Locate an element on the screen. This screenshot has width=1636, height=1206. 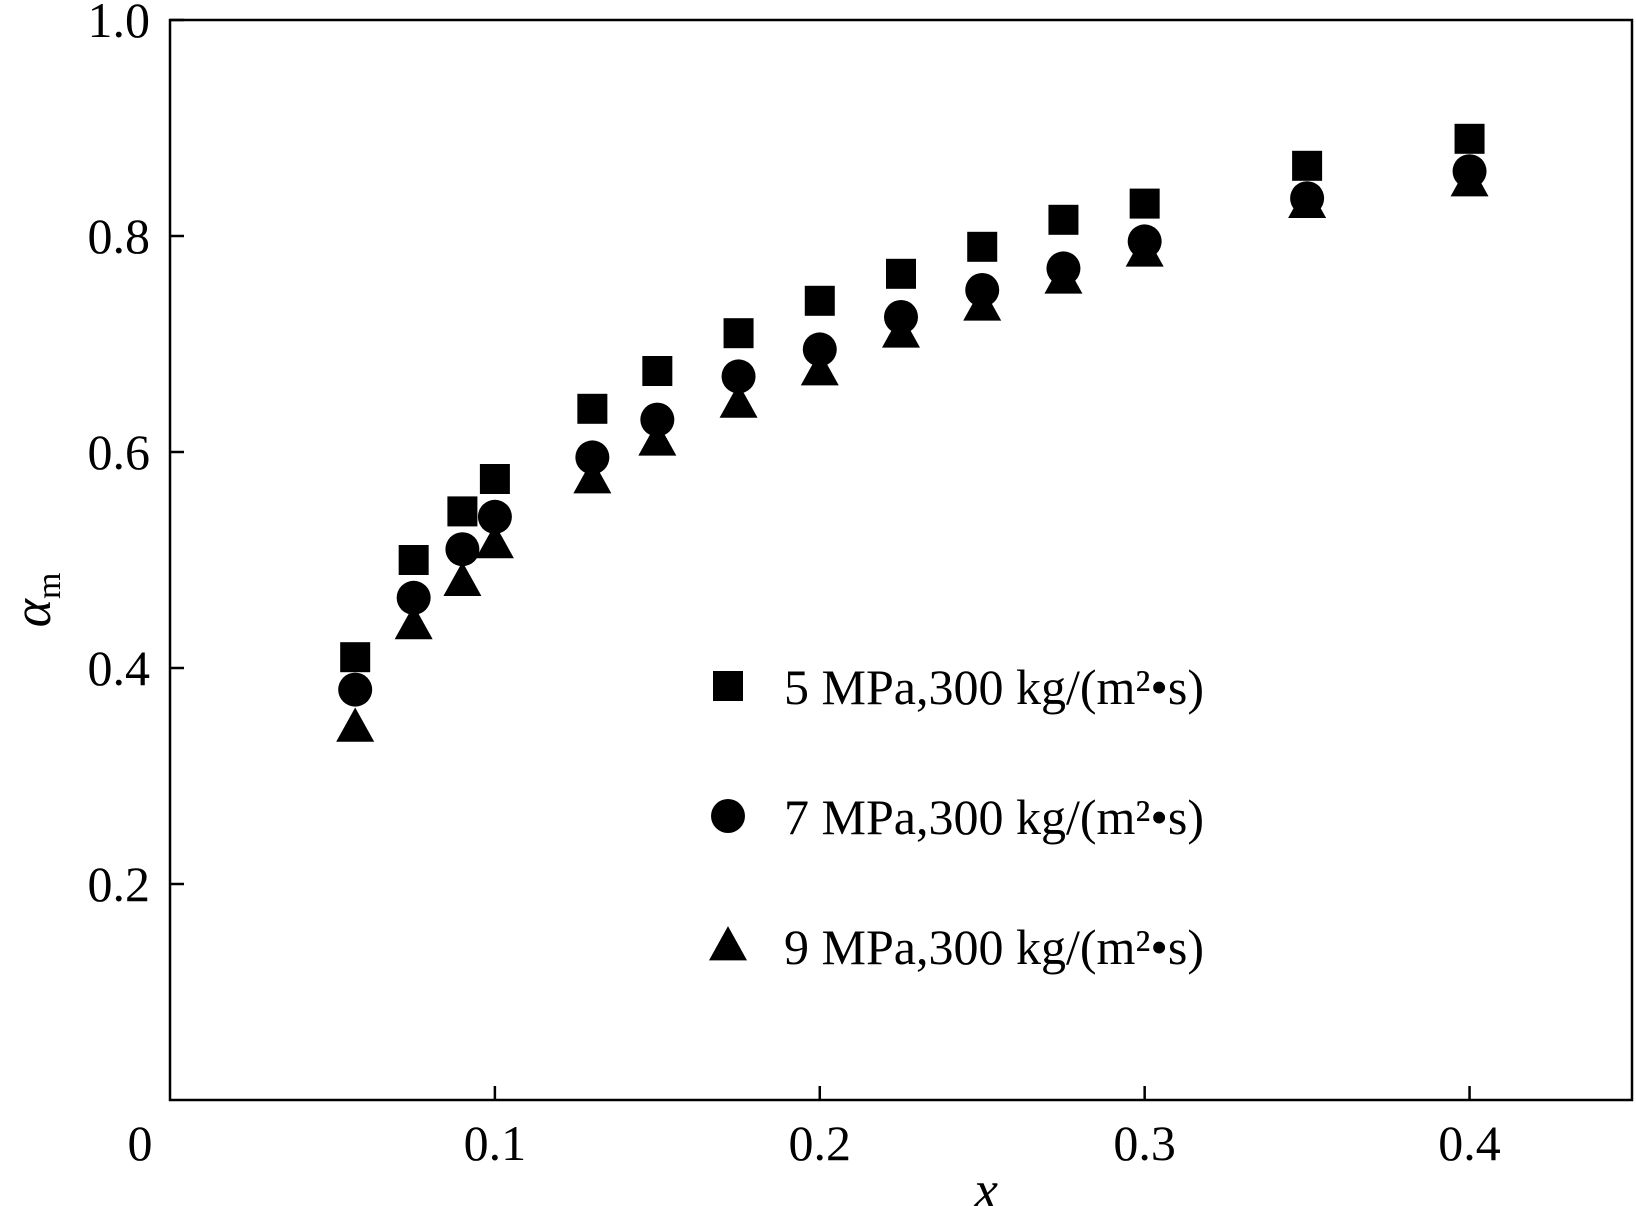
y-axis-ticks: 0.2 0.4 0.6 0.8 1.0 is located at coordinates (136, 456).